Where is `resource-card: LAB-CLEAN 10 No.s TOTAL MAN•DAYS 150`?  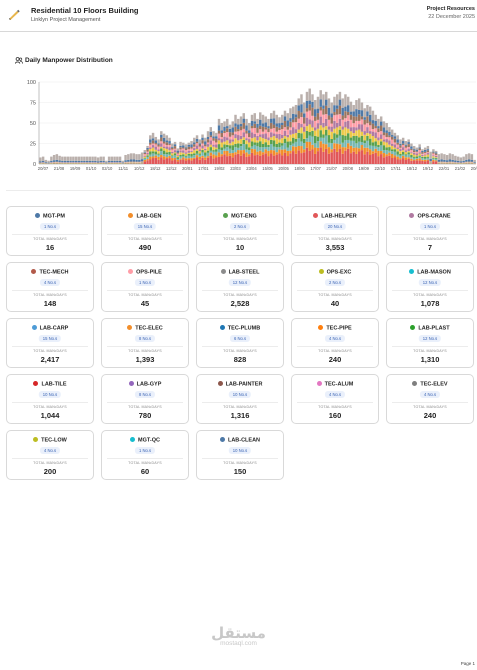
resource-card: LAB-CLEAN 10 No.s TOTAL MAN•DAYS 150 is located at coordinates (240, 455).